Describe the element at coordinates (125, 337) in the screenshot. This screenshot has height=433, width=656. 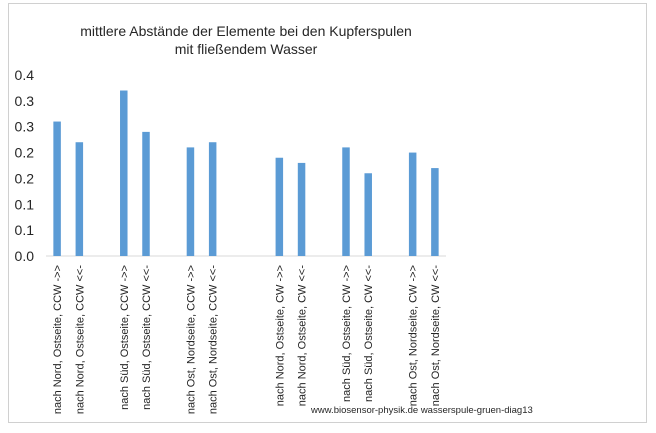
I see `x-category-label: nach Süd, Ostseite, CCW ->>` at that location.